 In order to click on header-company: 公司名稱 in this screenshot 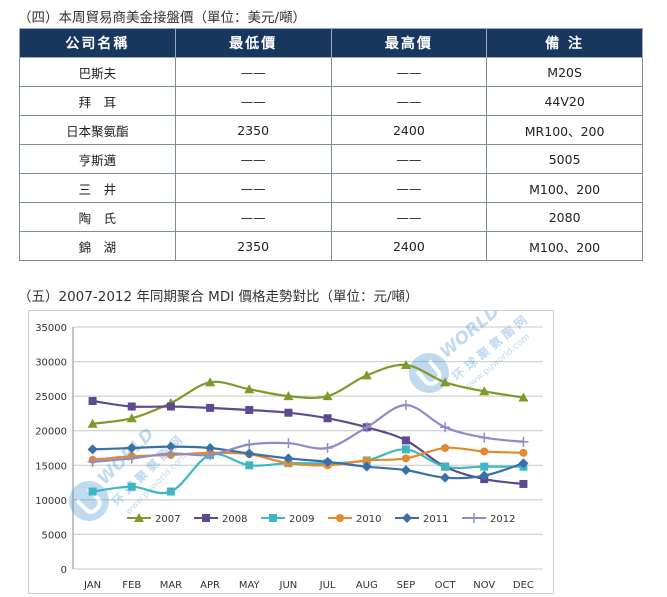, I will do `click(97, 43)`.